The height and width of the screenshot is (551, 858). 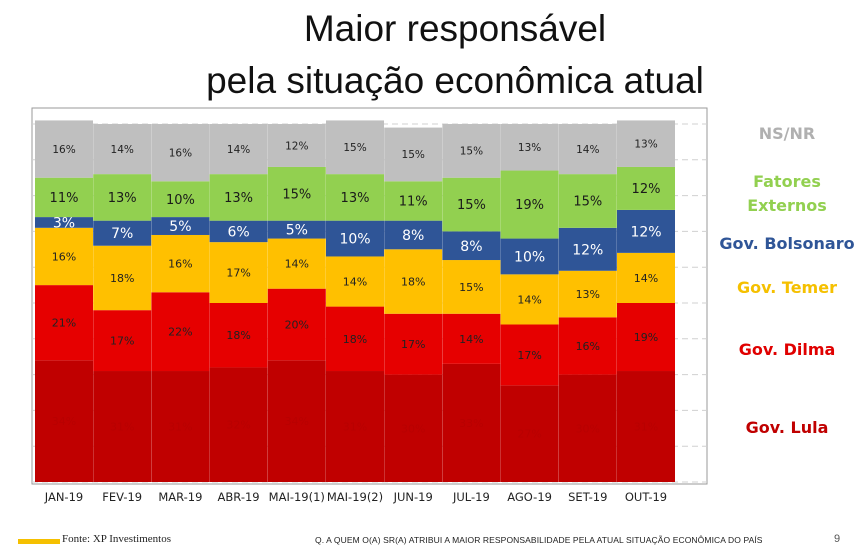 What do you see at coordinates (238, 425) in the screenshot?
I see `data-label-gov-lula: 32%` at bounding box center [238, 425].